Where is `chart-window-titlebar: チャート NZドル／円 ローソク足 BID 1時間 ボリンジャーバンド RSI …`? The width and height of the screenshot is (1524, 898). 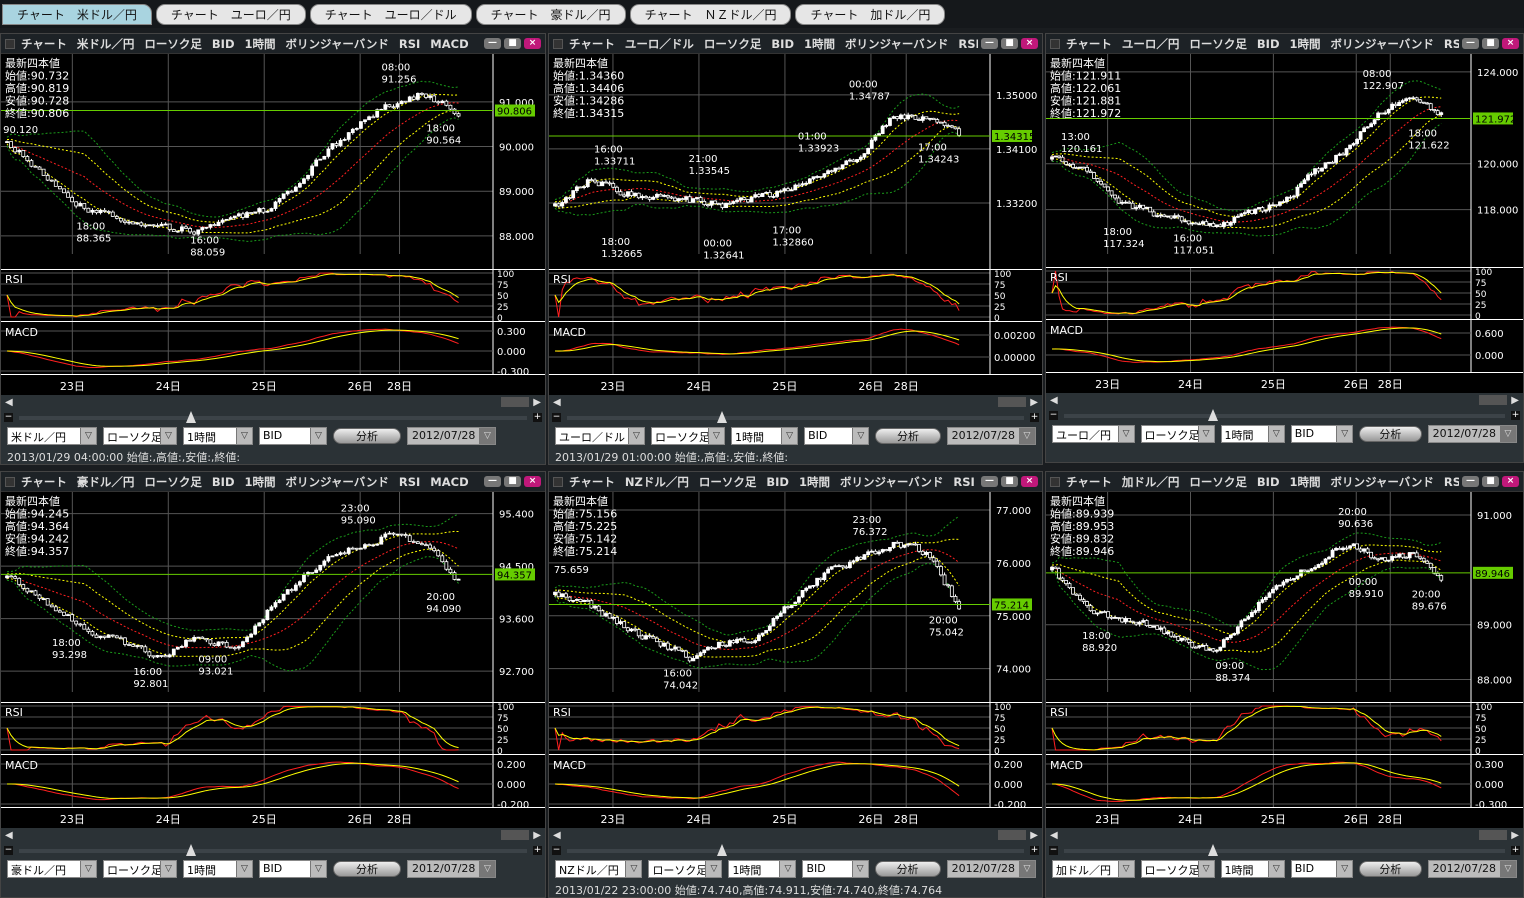 chart-window-titlebar: チャート NZドル／円 ローソク足 BID 1時間 ボリンジャーバンド RSI … is located at coordinates (795, 482).